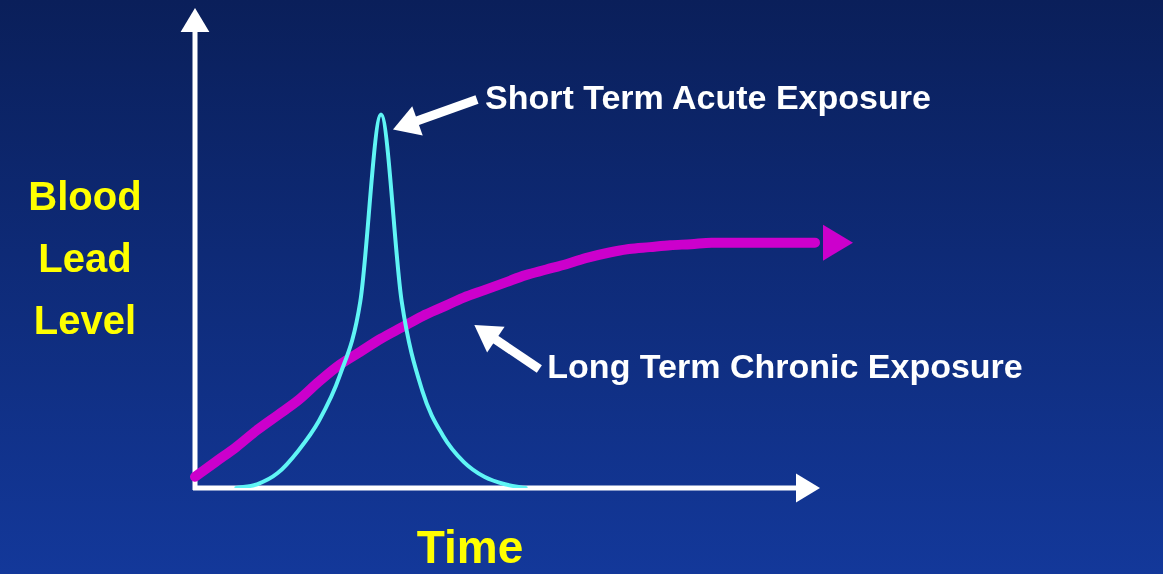 The height and width of the screenshot is (574, 1163). What do you see at coordinates (85, 258) in the screenshot?
I see `y-axis-title: Blood Lead Level` at bounding box center [85, 258].